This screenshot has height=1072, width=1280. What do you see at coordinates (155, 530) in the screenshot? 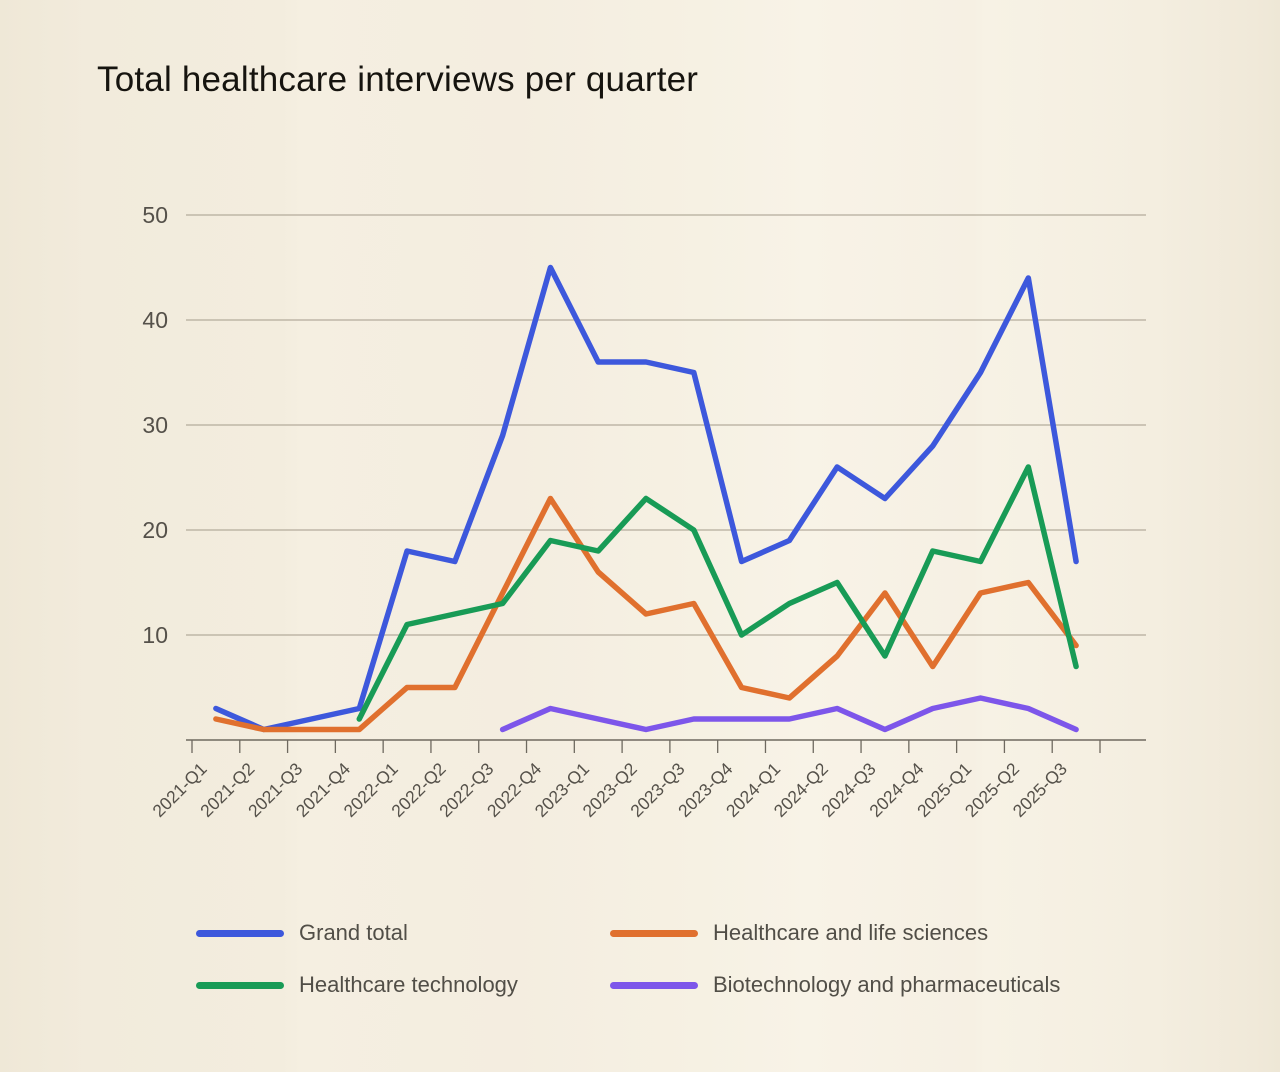
I see `y-axis-tick-label: 20` at bounding box center [155, 530].